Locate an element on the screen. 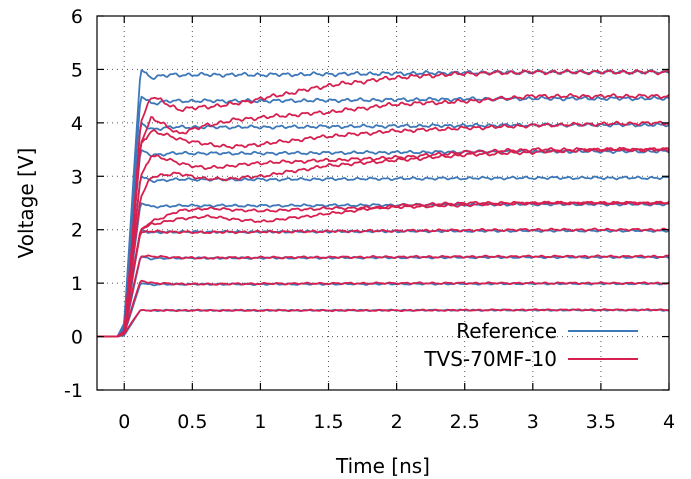  legend-label-tvs: TVS-70MF-10 is located at coordinates (490, 359).